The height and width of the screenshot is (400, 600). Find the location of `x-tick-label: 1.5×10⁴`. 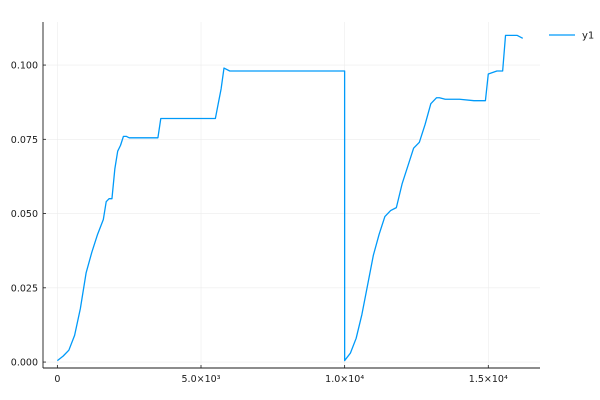

x-tick-label: 1.5×10⁴ is located at coordinates (488, 379).